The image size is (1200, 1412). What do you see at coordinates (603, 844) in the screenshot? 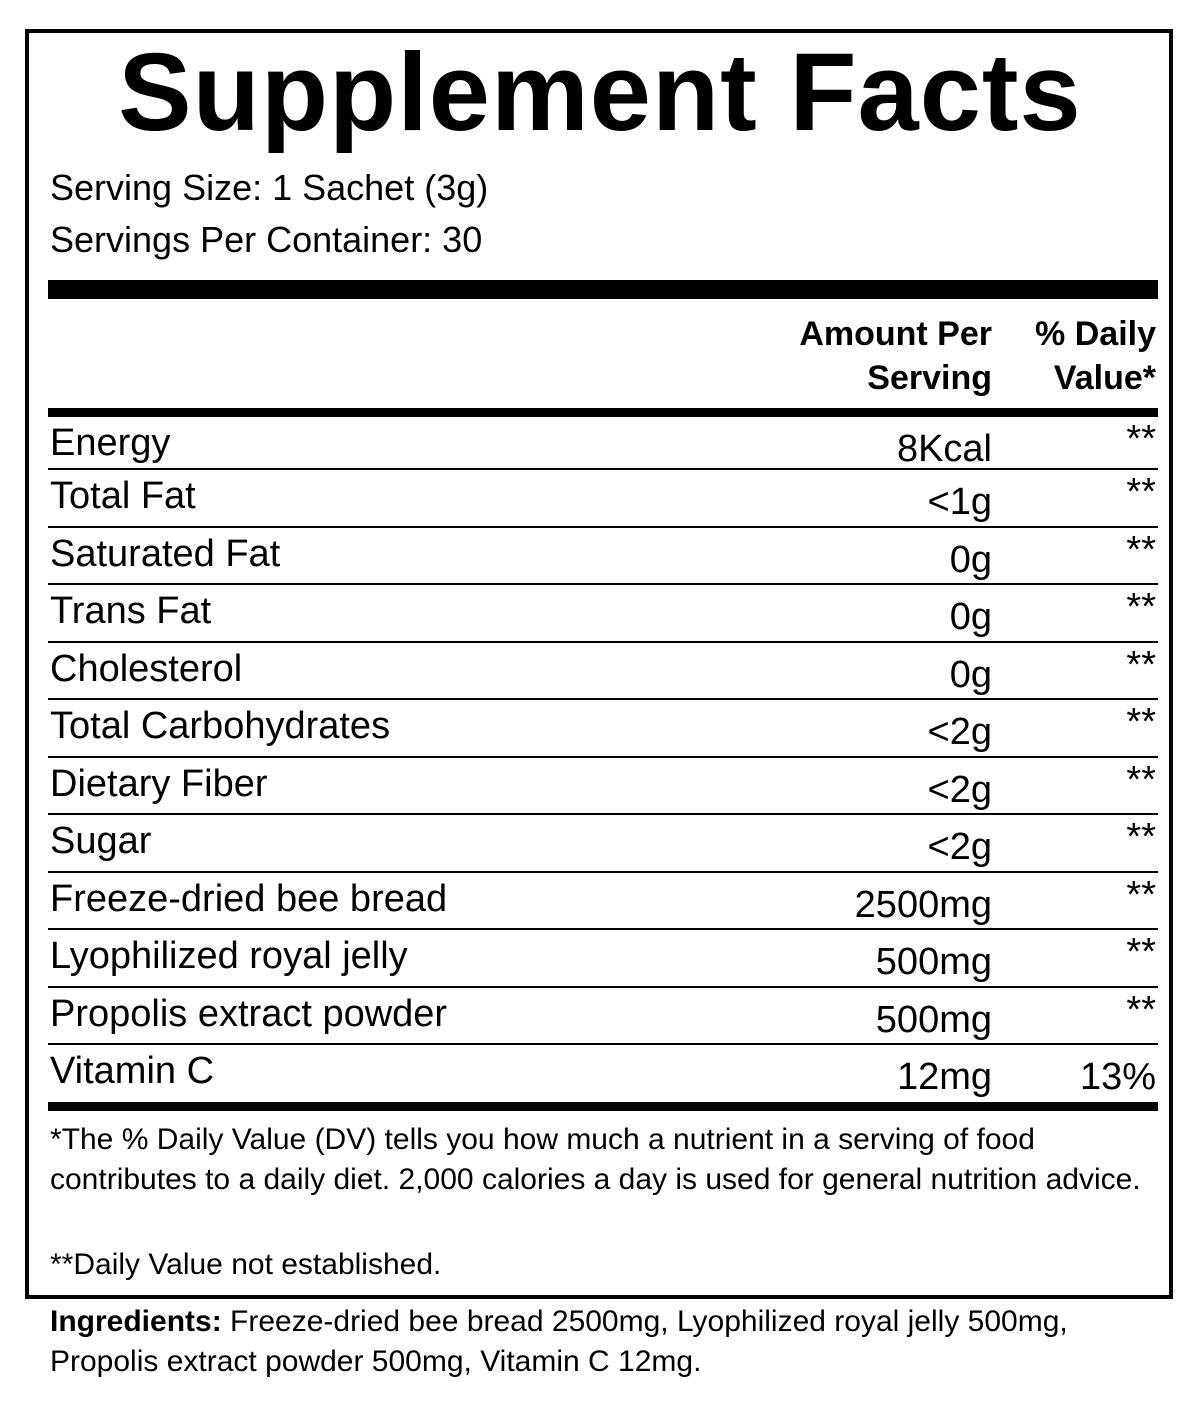
I see `table-row: Sugar <2g **` at bounding box center [603, 844].